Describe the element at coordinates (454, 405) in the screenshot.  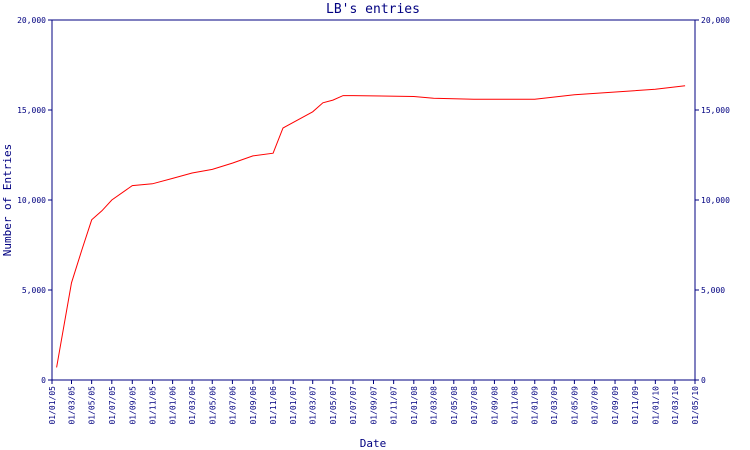
I see `x-tick-label: 01/05/08` at that location.